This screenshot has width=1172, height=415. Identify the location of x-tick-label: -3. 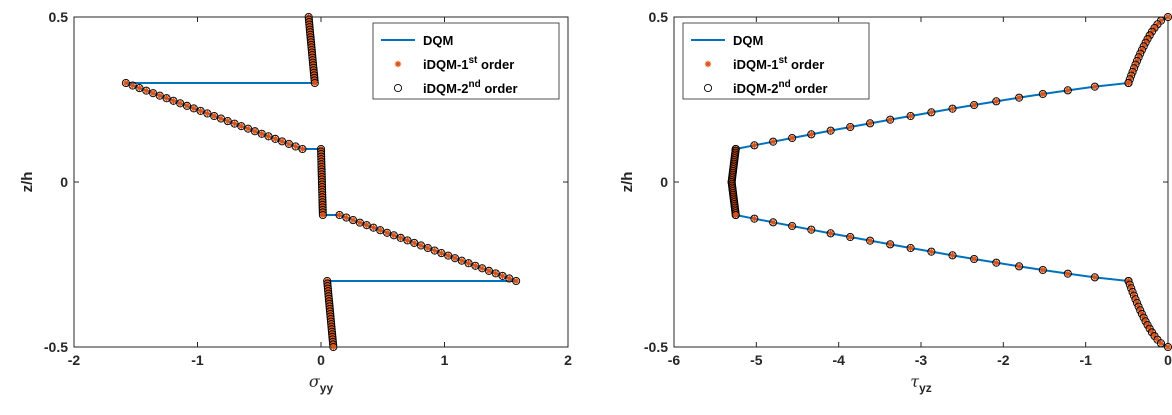
(921, 360).